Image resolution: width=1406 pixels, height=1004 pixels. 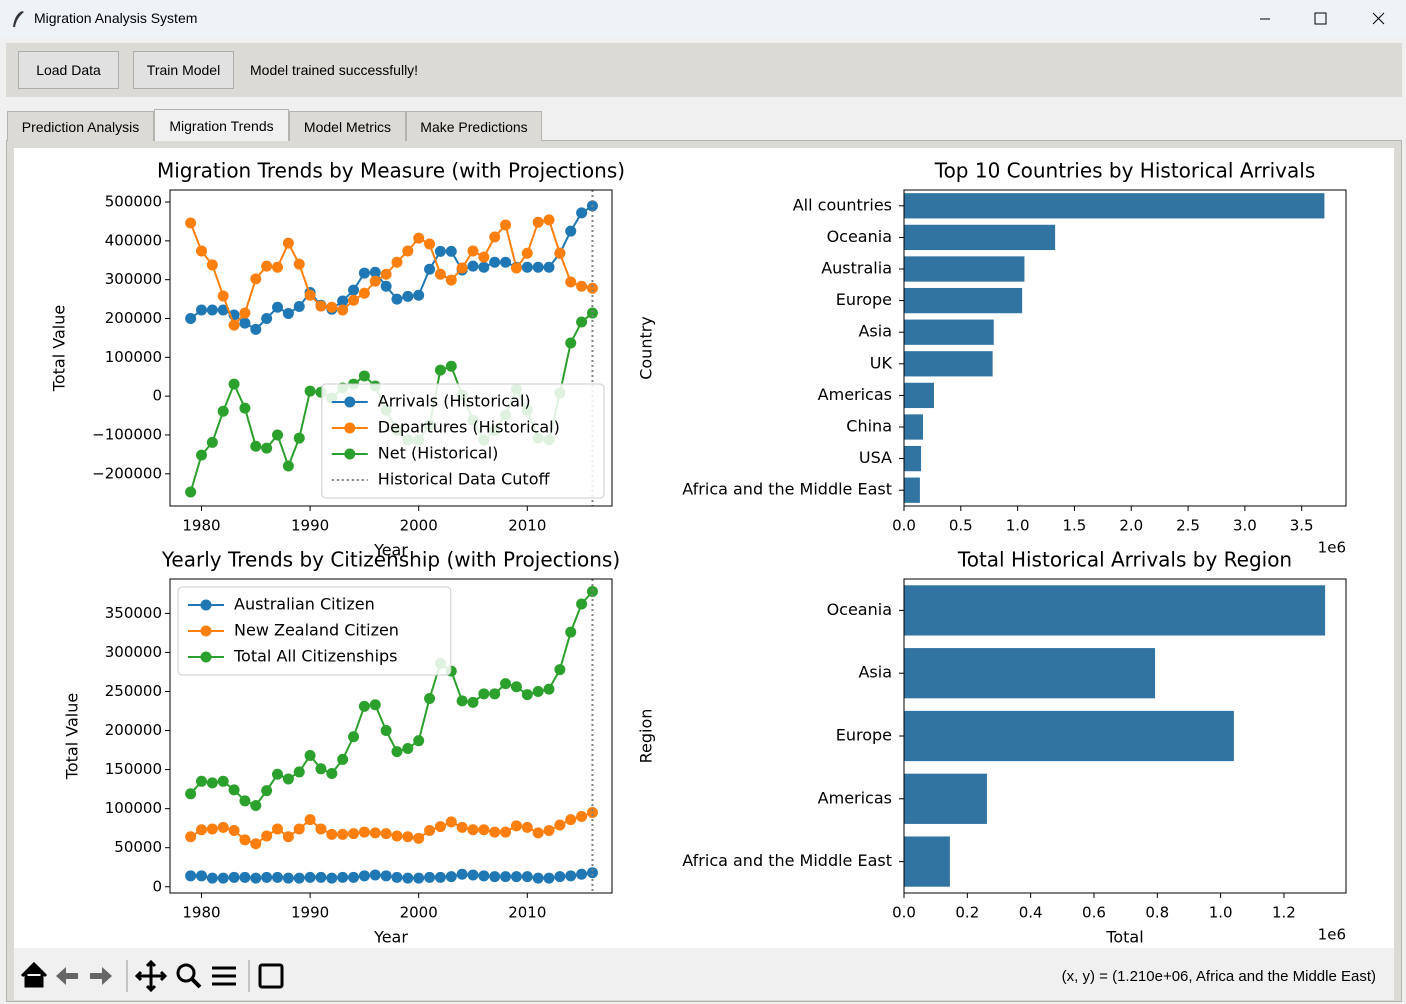 I want to click on window-controls, so click(x=1322, y=18).